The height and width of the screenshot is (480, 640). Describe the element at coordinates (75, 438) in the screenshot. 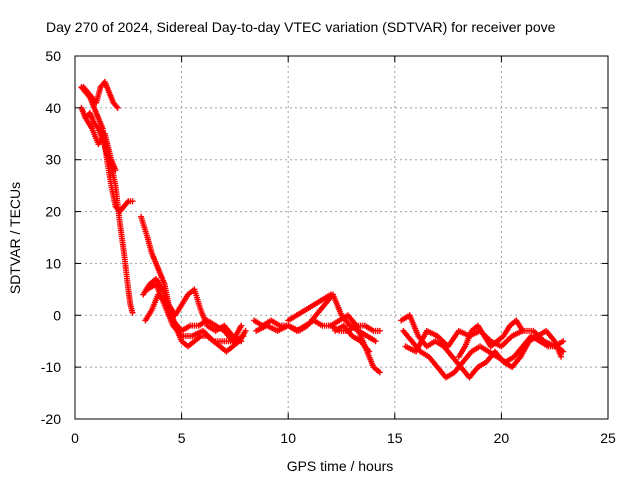

I see `x-tick-label: 0` at that location.